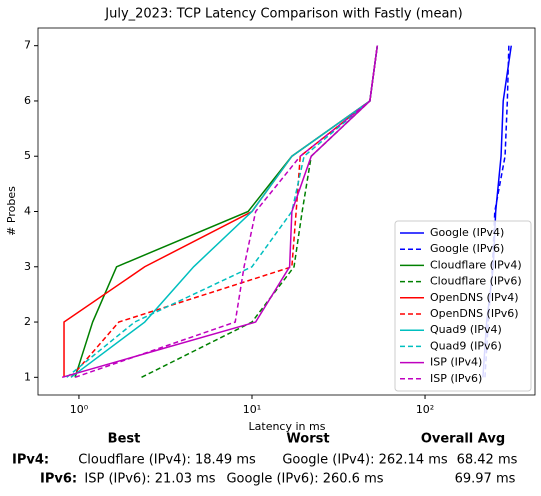 The image size is (541, 496). I want to click on legend-box, so click(463, 306).